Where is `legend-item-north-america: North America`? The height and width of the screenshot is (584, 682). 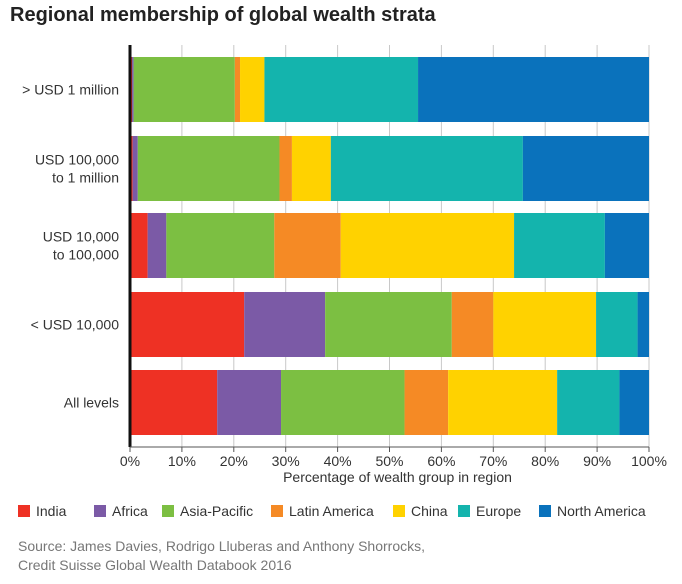 legend-item-north-america: North America is located at coordinates (592, 511).